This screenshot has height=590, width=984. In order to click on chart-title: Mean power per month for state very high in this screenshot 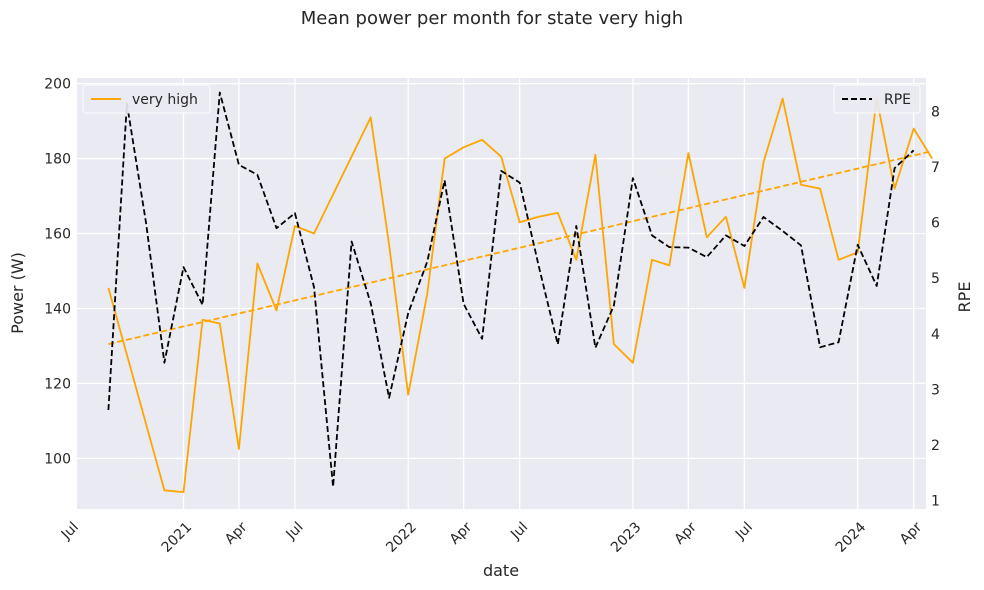, I will do `click(492, 18)`.